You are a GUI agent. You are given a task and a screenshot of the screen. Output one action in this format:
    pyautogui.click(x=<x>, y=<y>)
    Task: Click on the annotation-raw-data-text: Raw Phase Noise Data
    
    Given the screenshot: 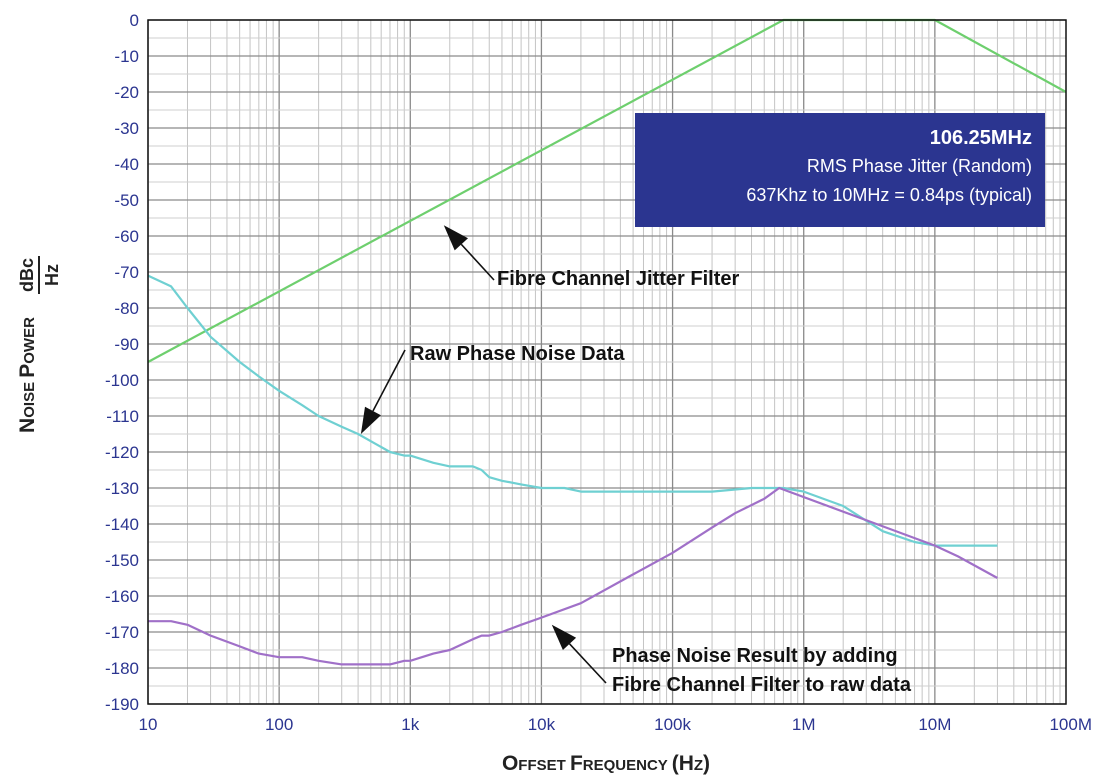 What is the action you would take?
    pyautogui.click(x=517, y=354)
    